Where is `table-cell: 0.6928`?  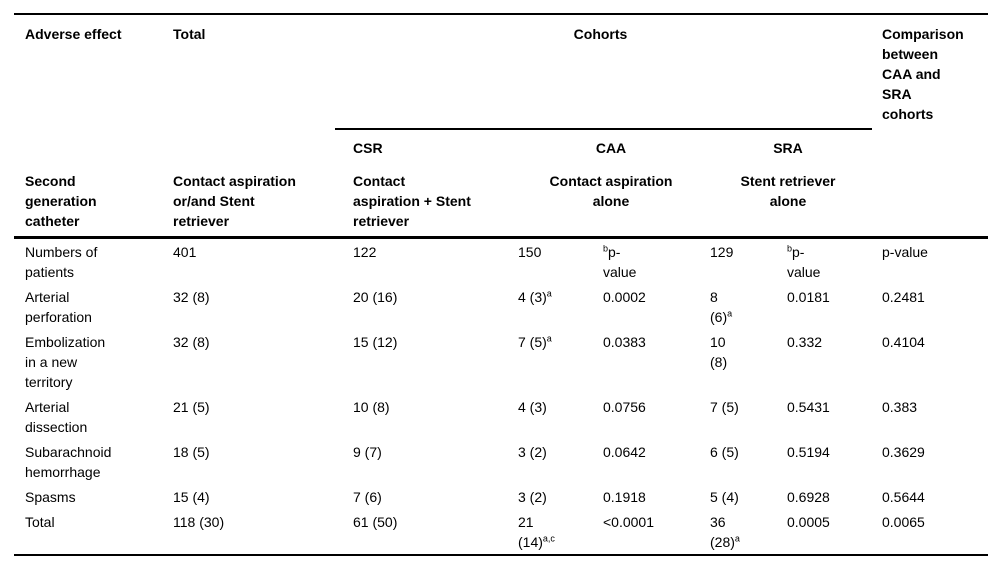
table-cell: 0.6928 is located at coordinates (808, 497).